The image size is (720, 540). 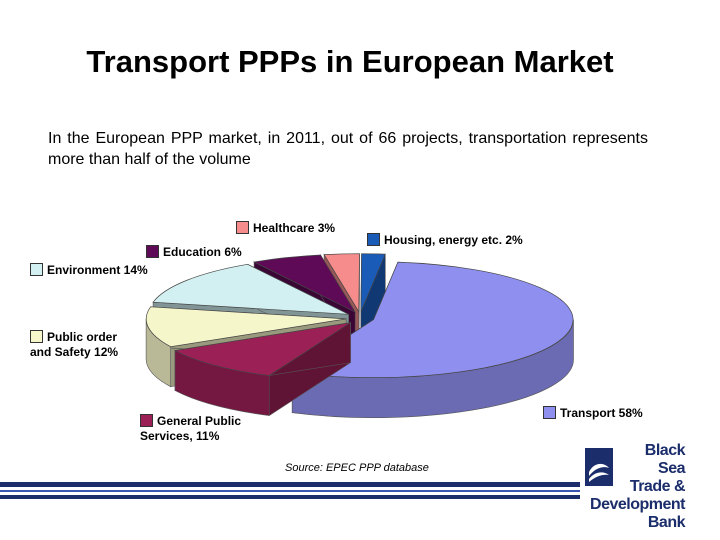 I want to click on legend-label-healthcare: Healthcare 3%, so click(x=285, y=228).